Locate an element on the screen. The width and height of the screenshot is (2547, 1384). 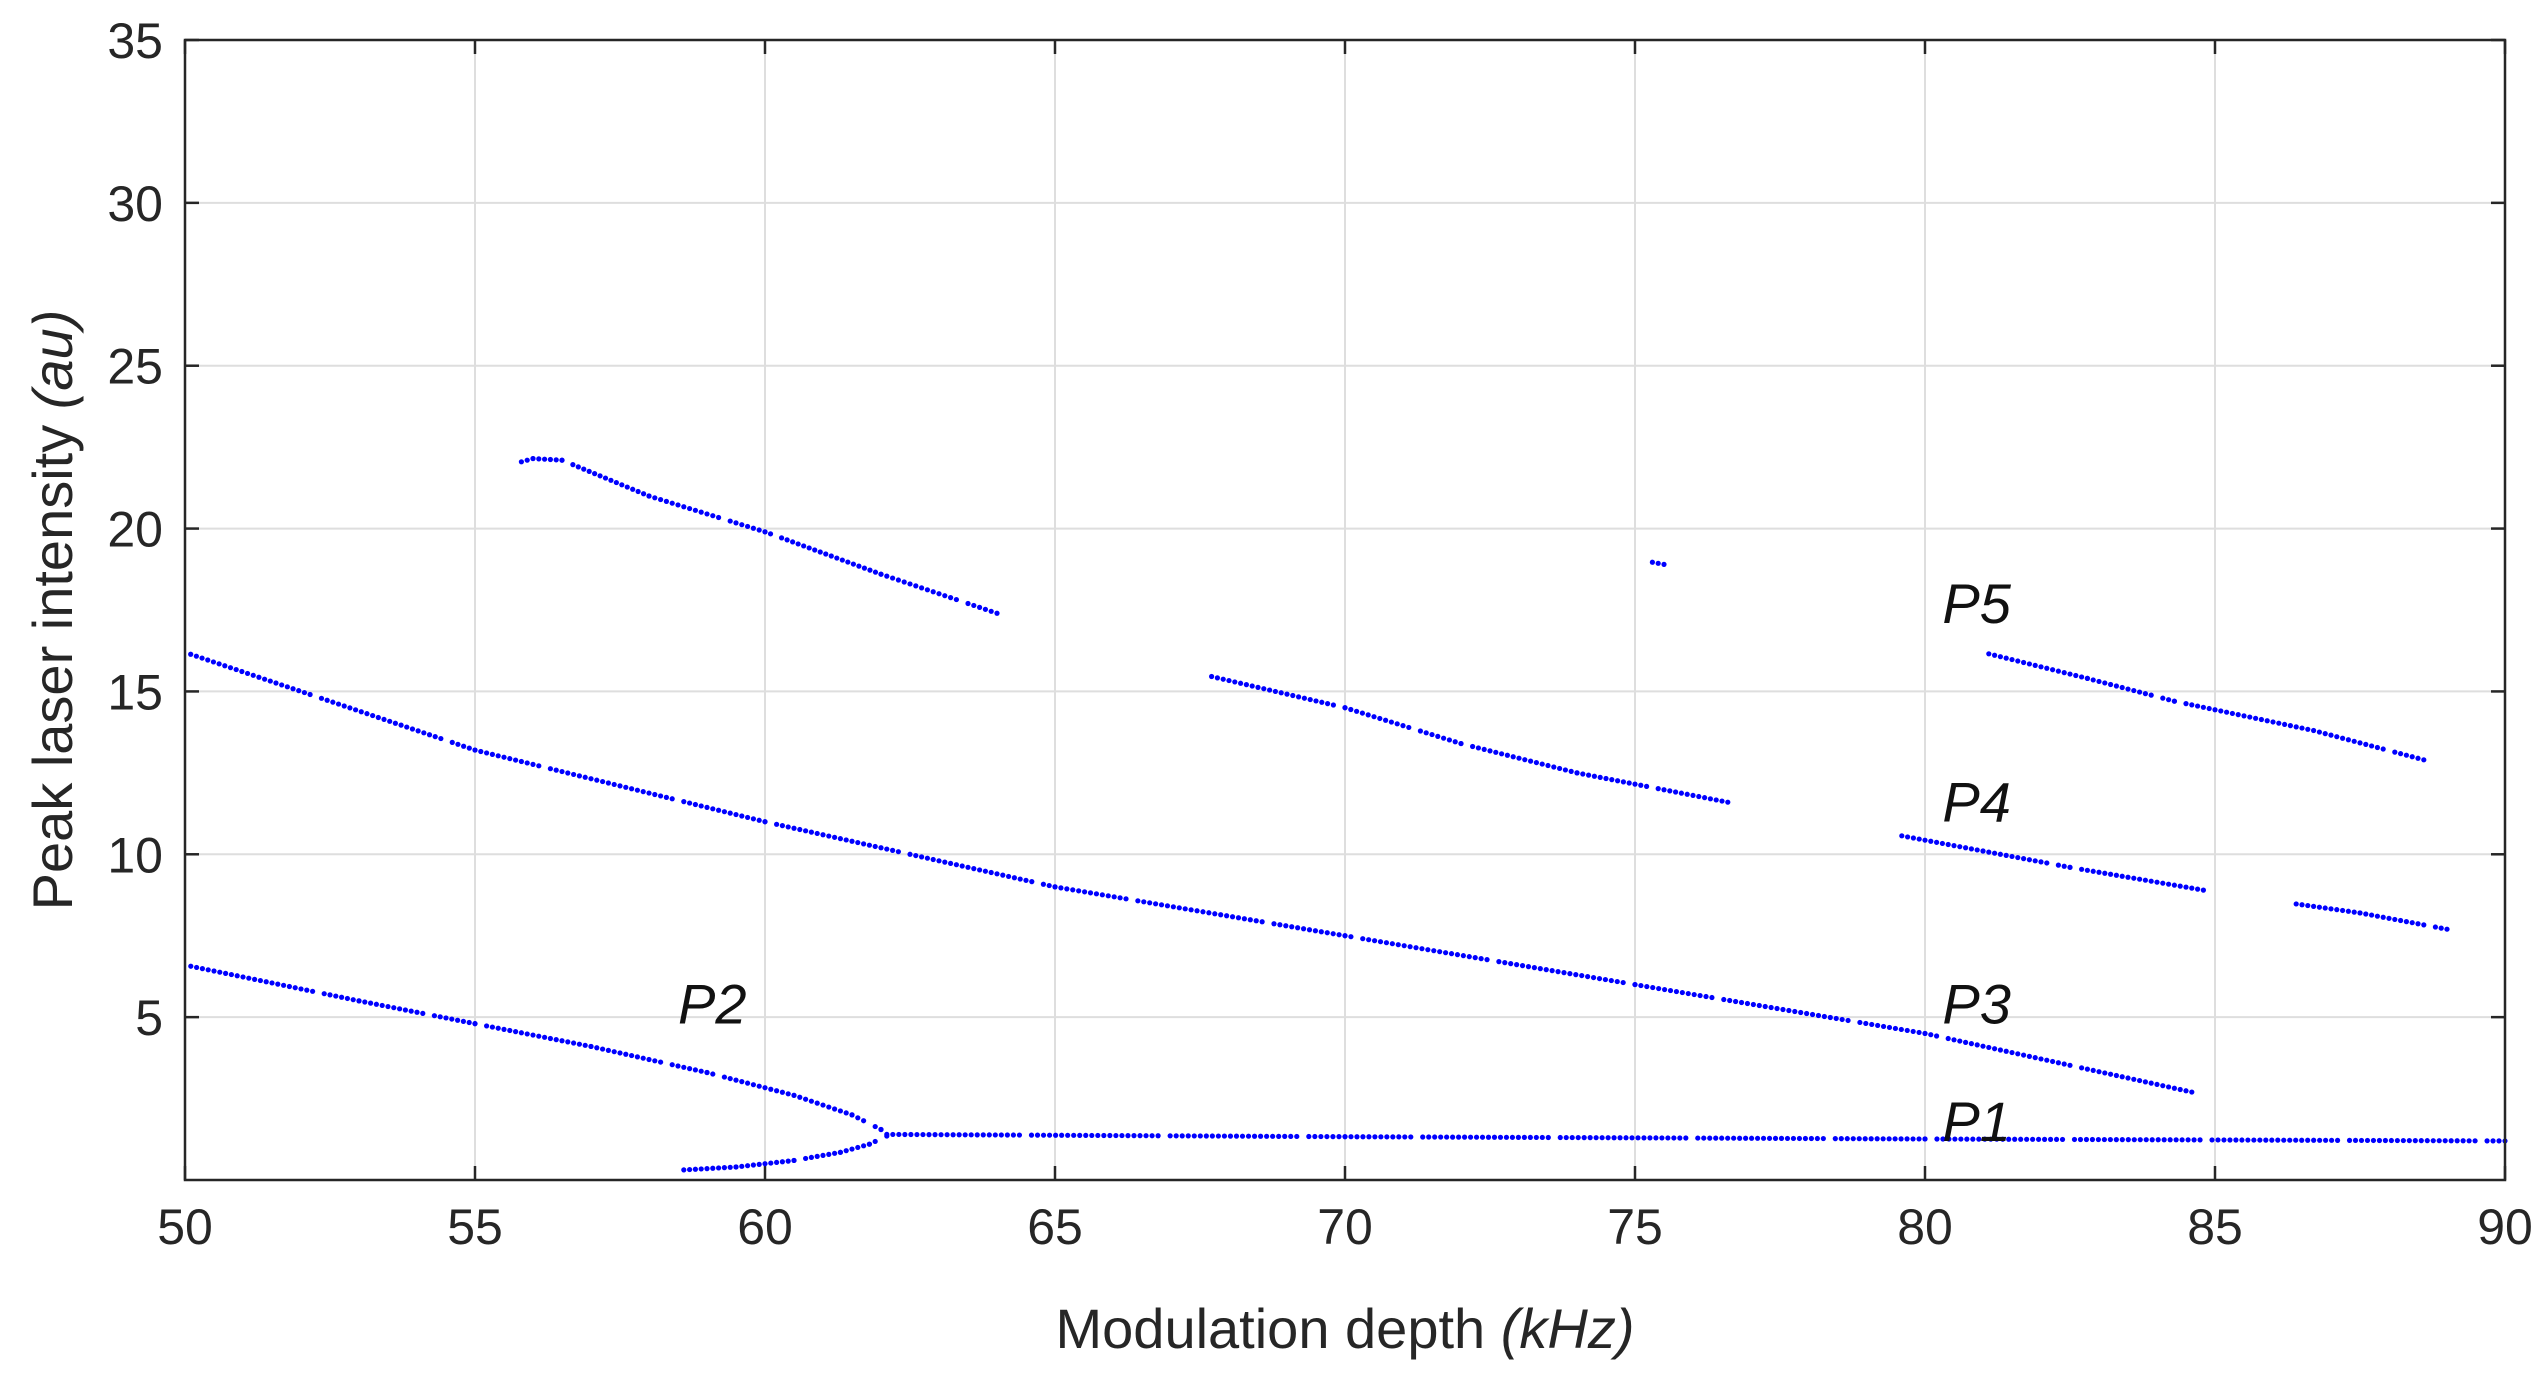
x-tick-label: 85 is located at coordinates (2215, 1227).